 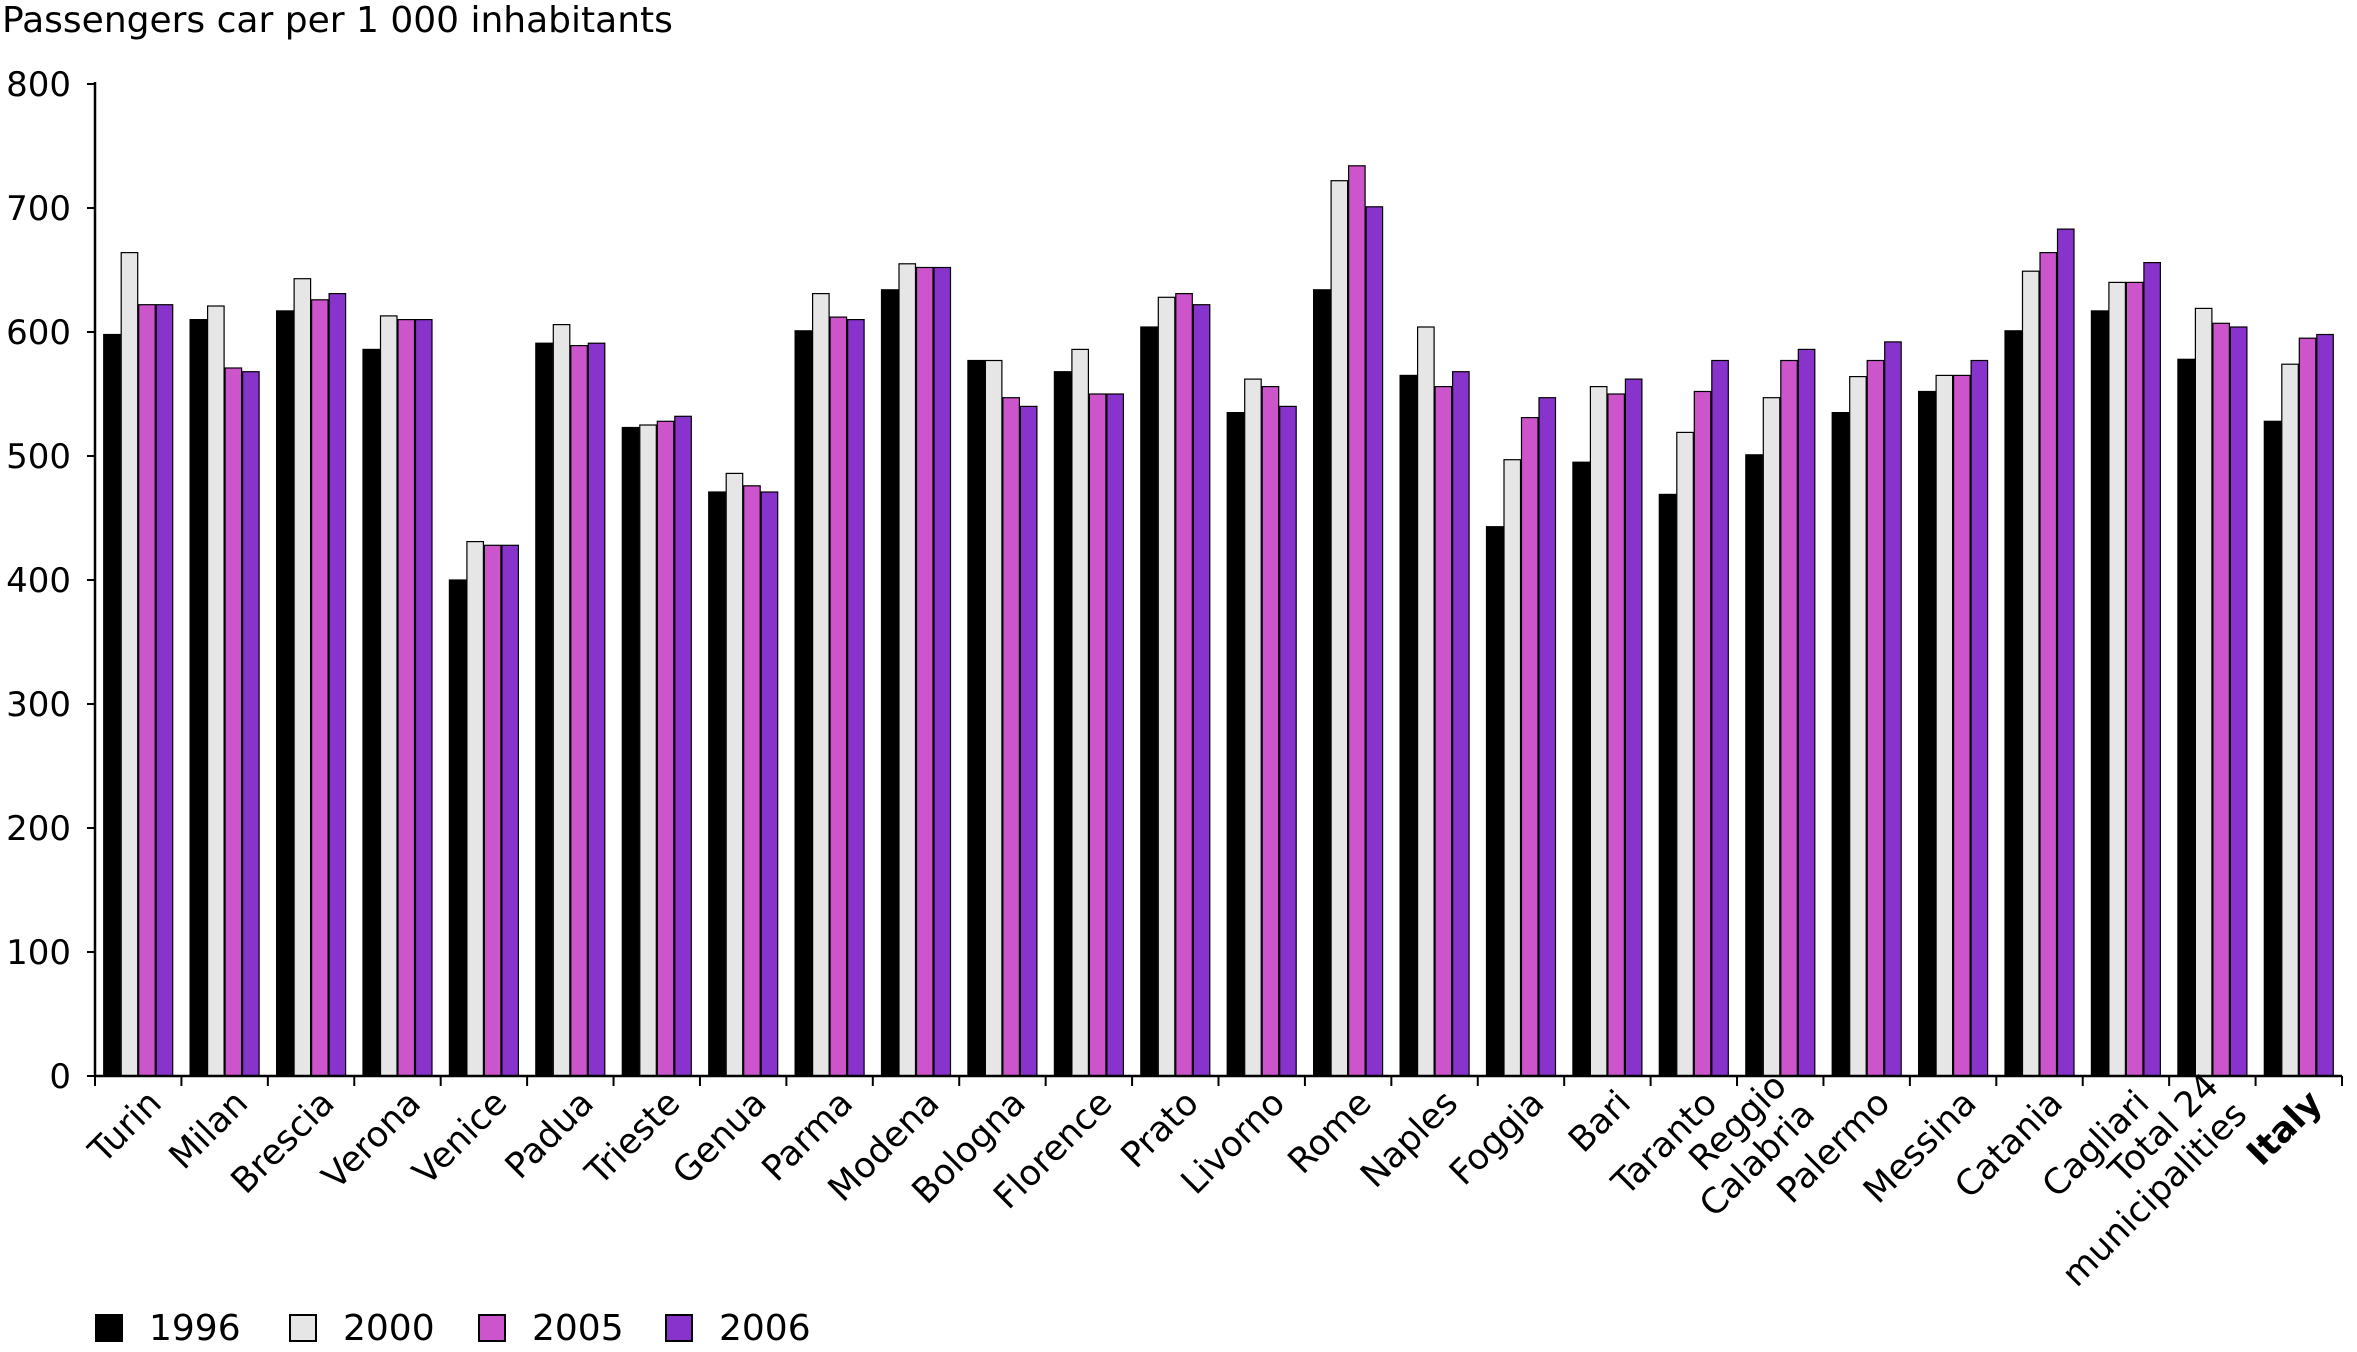 What do you see at coordinates (633, 1138) in the screenshot?
I see `x-tick-label-trieste: Trieste` at bounding box center [633, 1138].